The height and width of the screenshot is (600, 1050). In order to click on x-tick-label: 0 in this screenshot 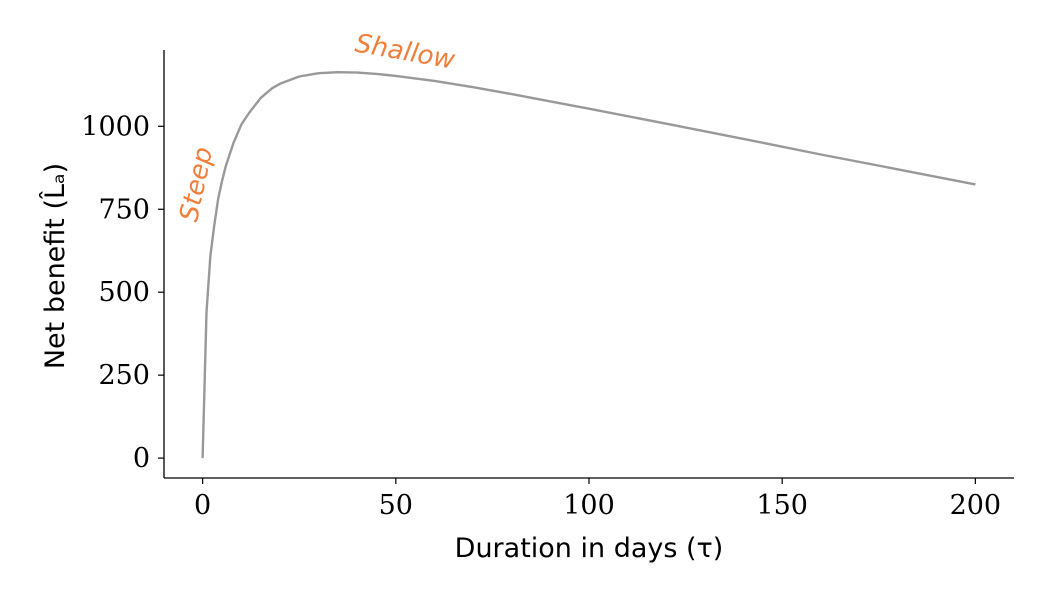, I will do `click(202, 505)`.